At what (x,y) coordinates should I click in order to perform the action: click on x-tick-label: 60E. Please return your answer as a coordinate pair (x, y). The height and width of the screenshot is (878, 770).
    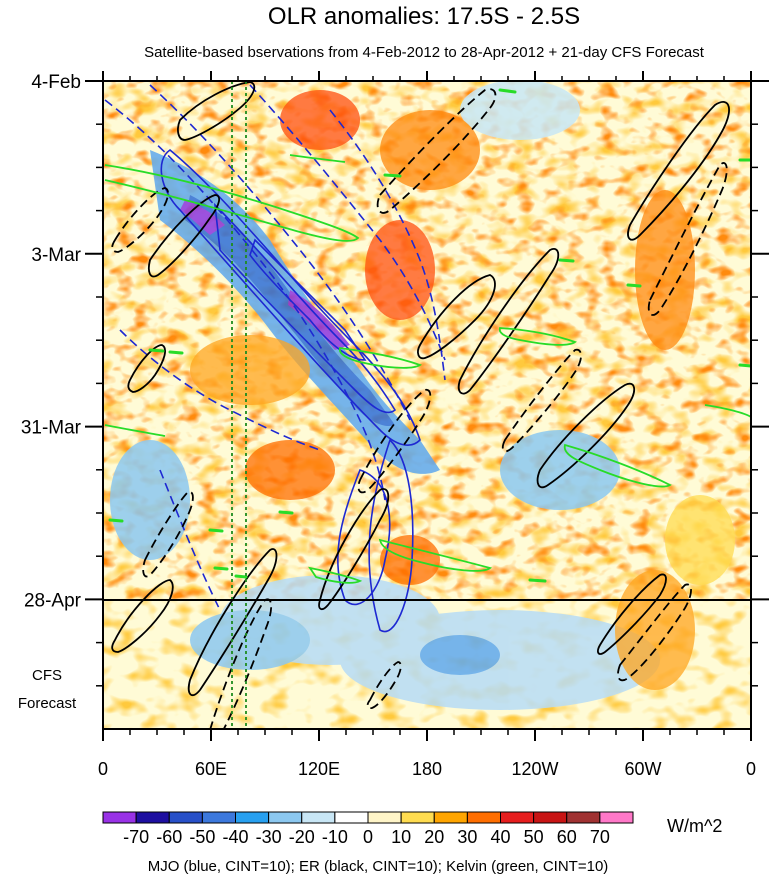
    Looking at the image, I should click on (211, 769).